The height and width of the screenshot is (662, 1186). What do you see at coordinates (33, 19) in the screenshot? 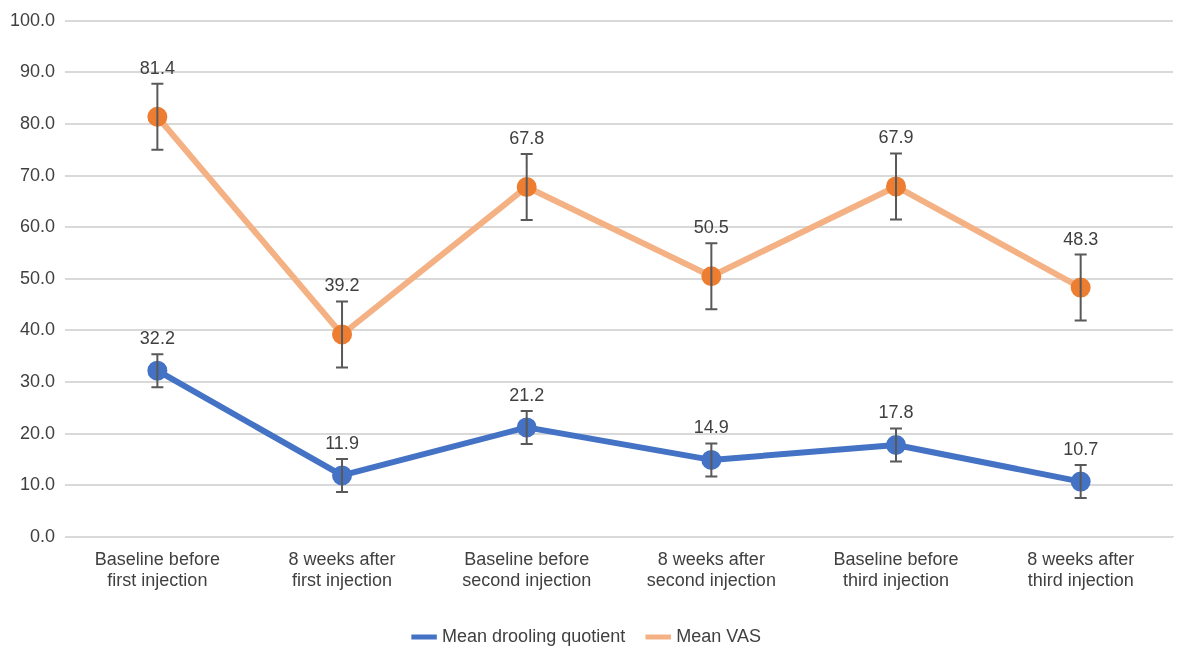
I see `y-tick-label: 100.0` at bounding box center [33, 19].